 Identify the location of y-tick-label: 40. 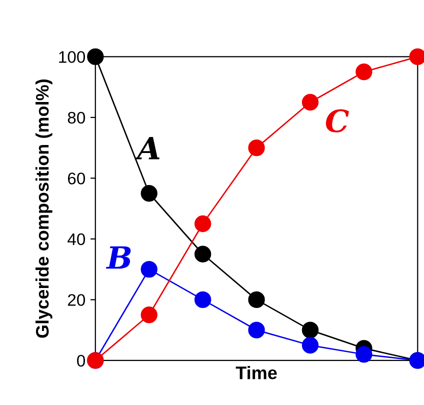
(77, 239).